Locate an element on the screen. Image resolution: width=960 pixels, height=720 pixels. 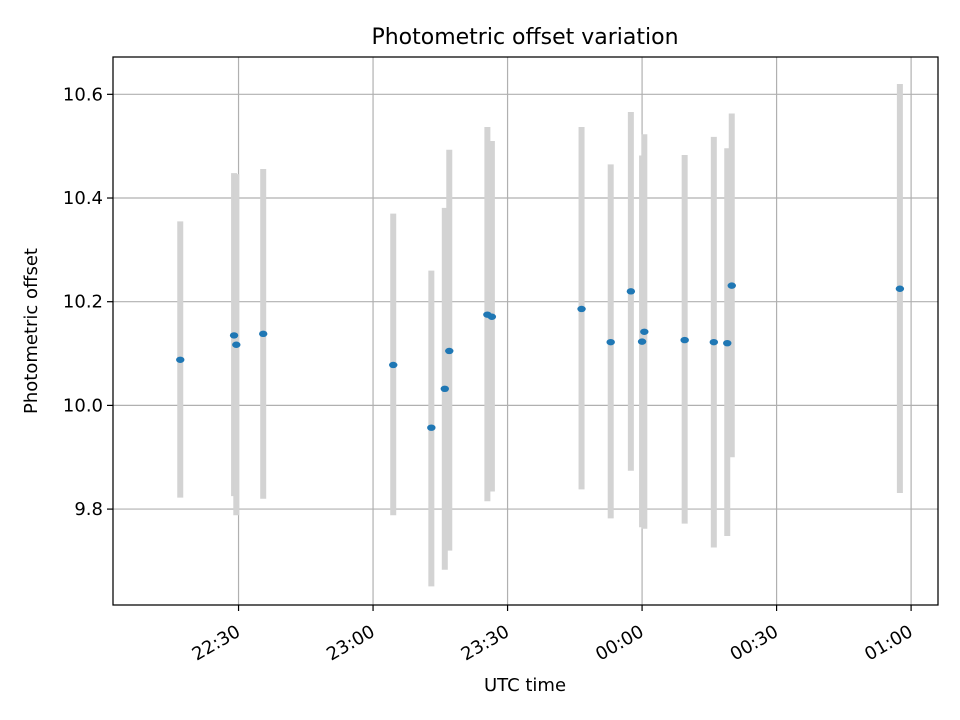
y-tick-label: 10.6 is located at coordinates (83, 94).